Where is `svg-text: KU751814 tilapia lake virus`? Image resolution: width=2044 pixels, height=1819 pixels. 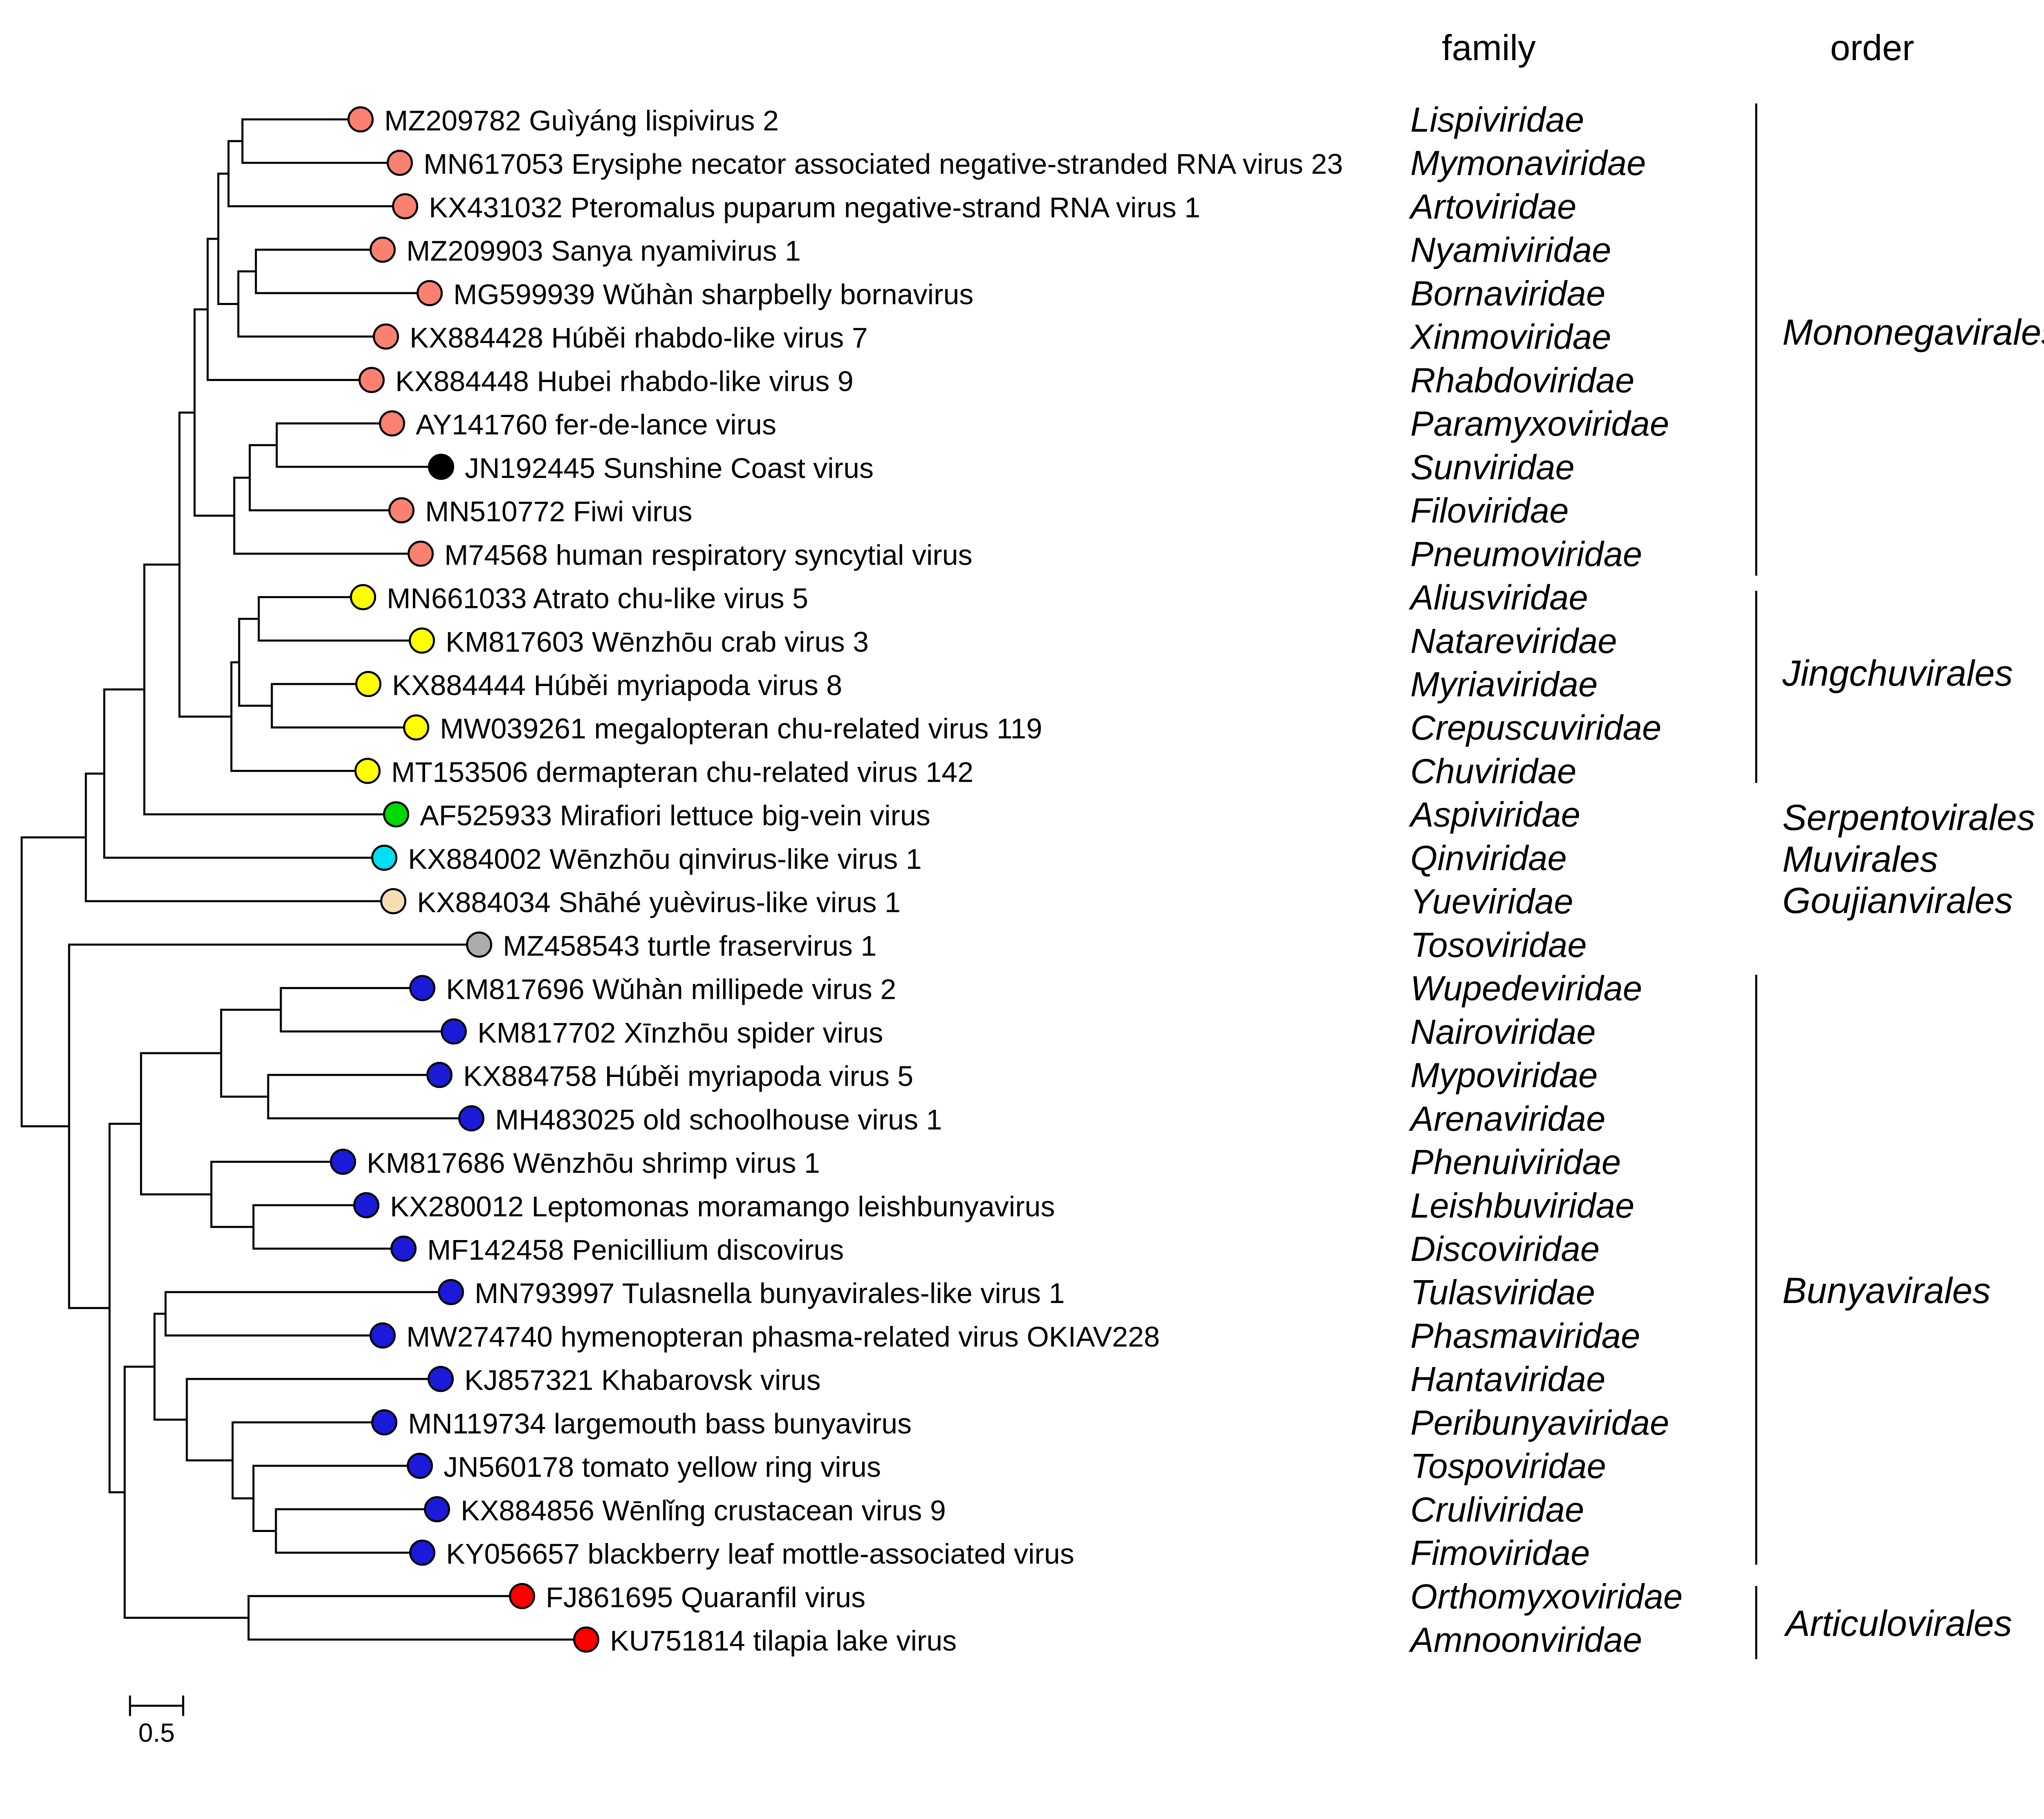 svg-text: KU751814 tilapia lake virus is located at coordinates (783, 1641).